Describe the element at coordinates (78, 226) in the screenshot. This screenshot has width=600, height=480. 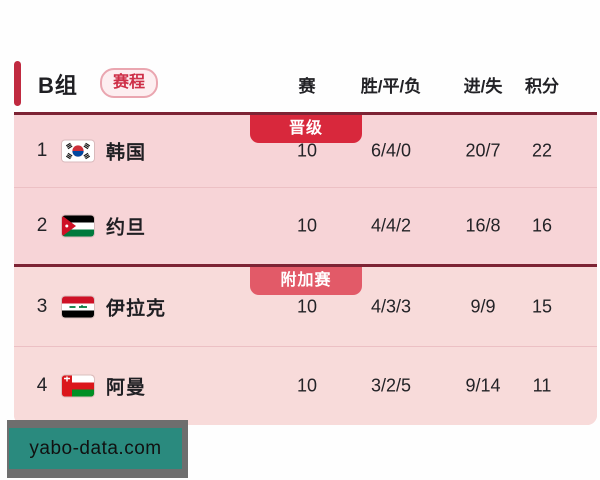
I see `jordan-flag-icon` at that location.